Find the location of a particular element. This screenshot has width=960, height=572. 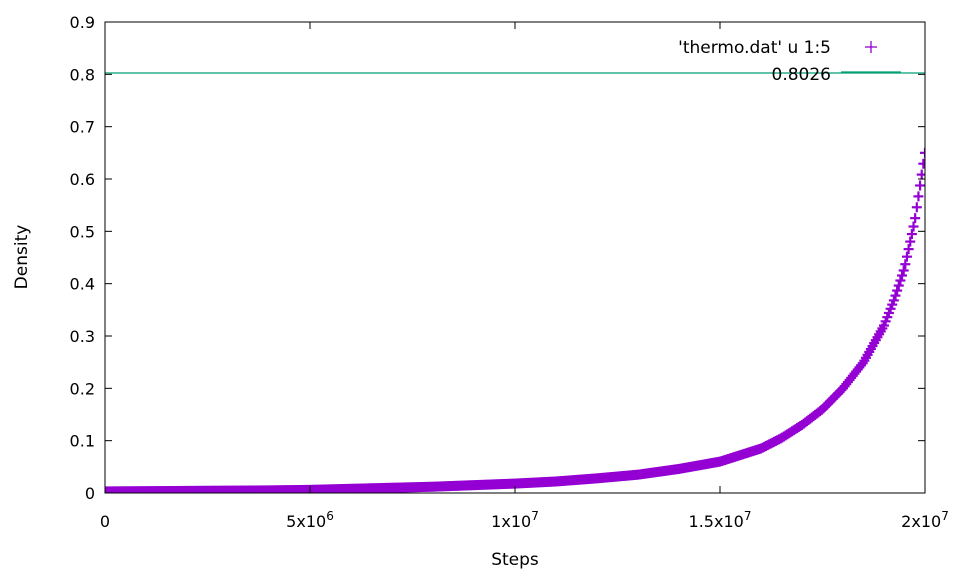

x-tick-label: 1x10⁷ is located at coordinates (515, 520).